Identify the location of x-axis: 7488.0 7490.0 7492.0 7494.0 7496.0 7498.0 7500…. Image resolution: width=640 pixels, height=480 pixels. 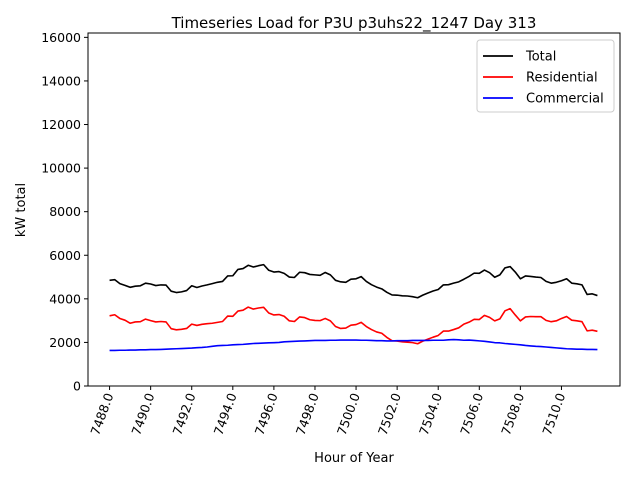
(327, 411).